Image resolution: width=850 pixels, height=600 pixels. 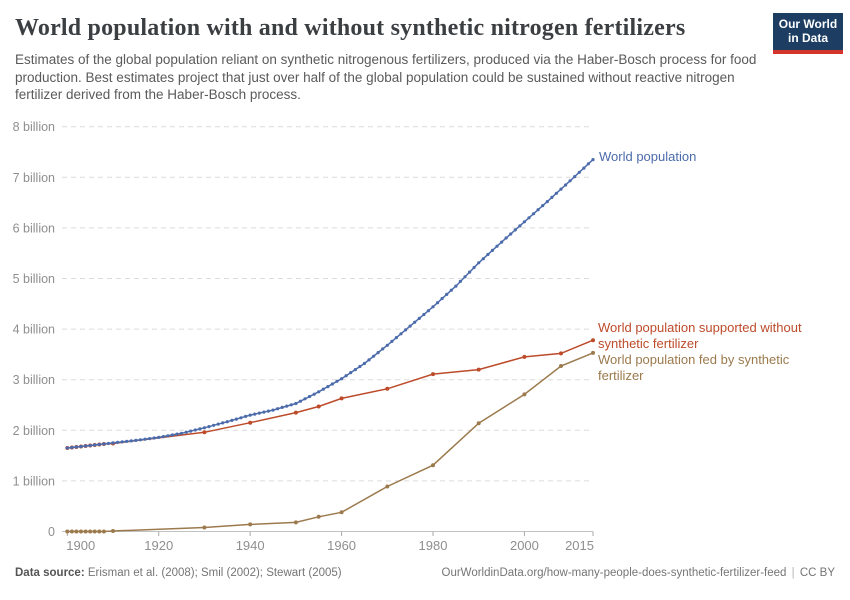 What do you see at coordinates (807, 37) in the screenshot?
I see `logo-text-line2: in Data` at bounding box center [807, 37].